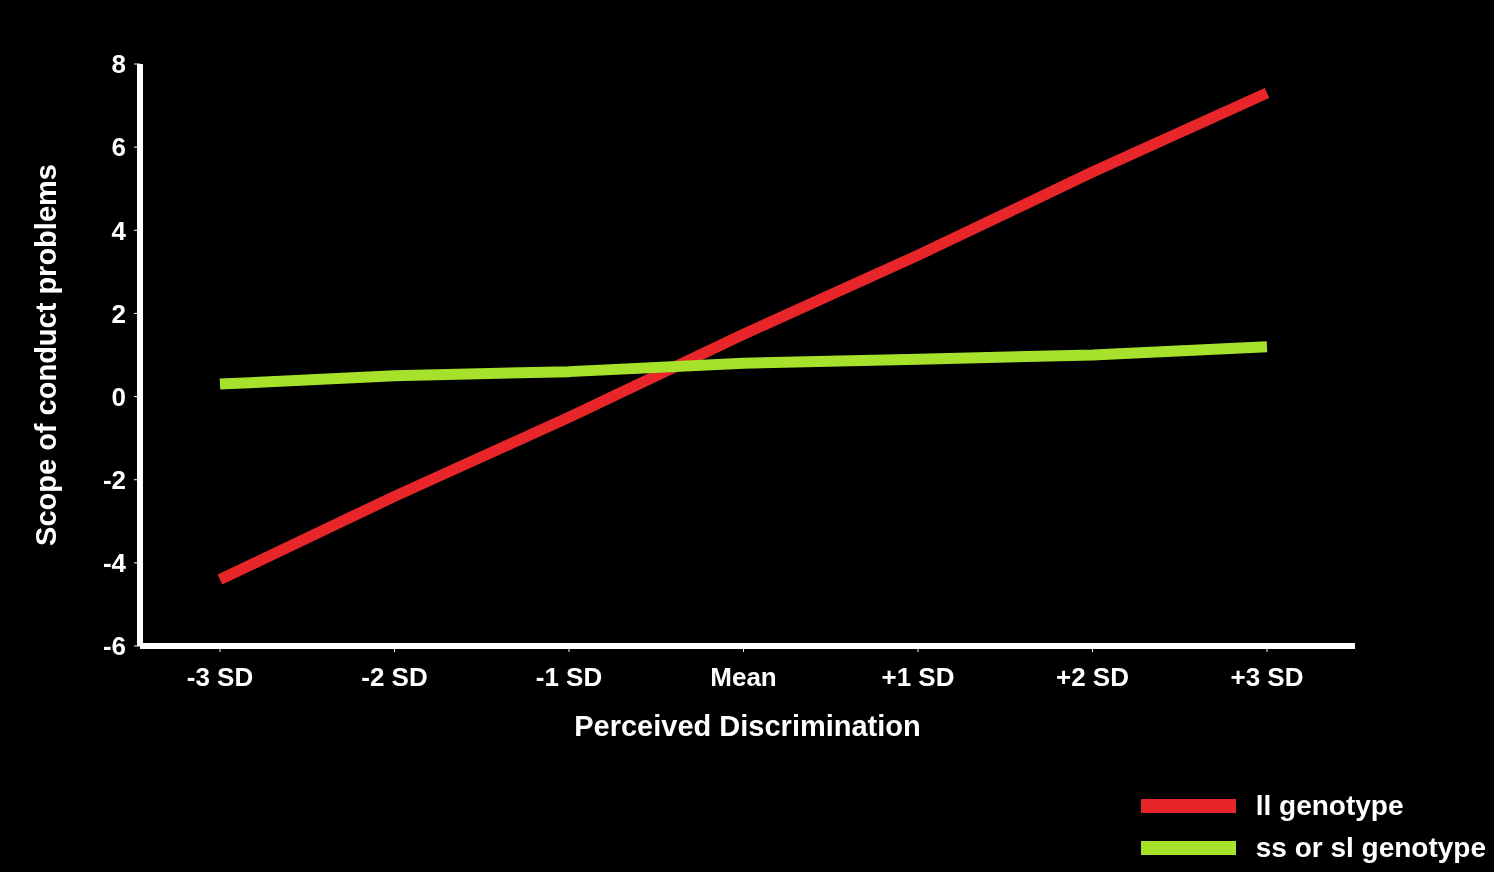 Image resolution: width=1494 pixels, height=872 pixels. What do you see at coordinates (114, 563) in the screenshot?
I see `y-tick-label: -4` at bounding box center [114, 563].